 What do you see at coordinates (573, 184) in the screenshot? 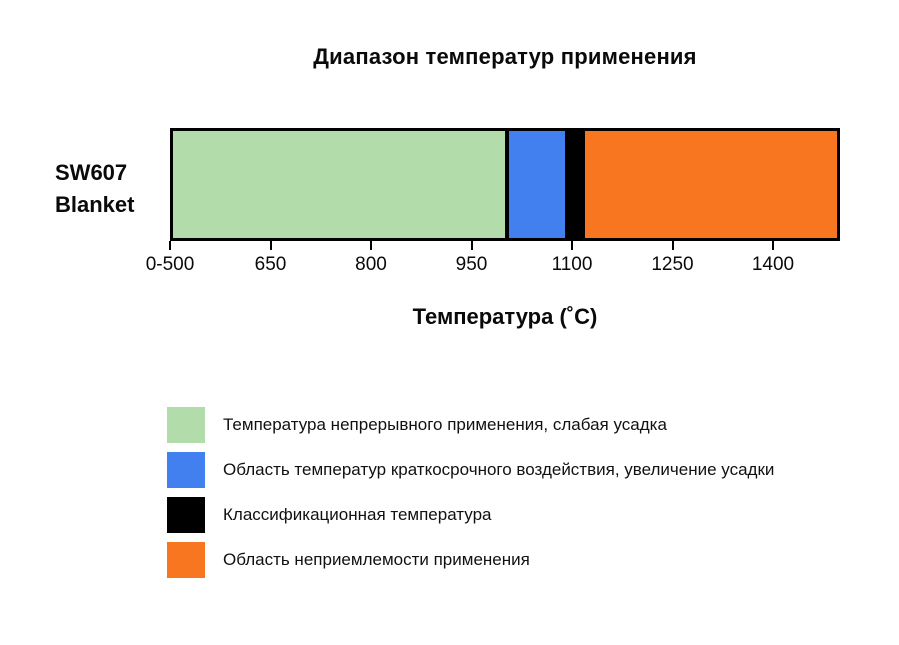
I see `bar-segment-classification-temperature` at bounding box center [573, 184].